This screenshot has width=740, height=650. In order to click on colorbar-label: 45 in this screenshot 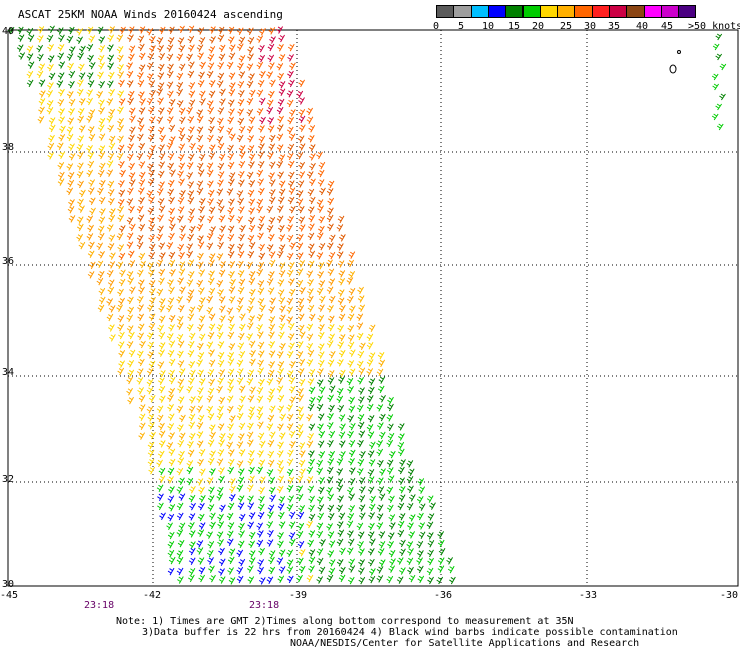, I will do `click(667, 26)`.